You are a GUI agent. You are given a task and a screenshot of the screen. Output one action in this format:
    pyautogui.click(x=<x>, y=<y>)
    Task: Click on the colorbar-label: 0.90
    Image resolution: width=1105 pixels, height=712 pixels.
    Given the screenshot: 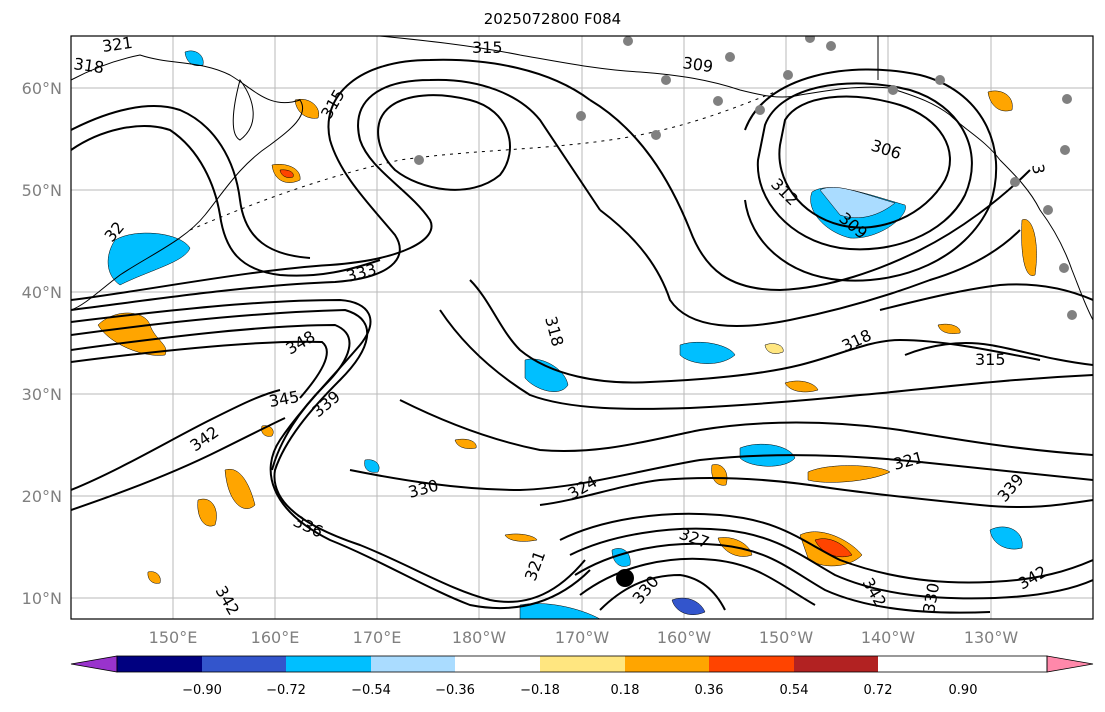 What is the action you would take?
    pyautogui.click(x=963, y=690)
    